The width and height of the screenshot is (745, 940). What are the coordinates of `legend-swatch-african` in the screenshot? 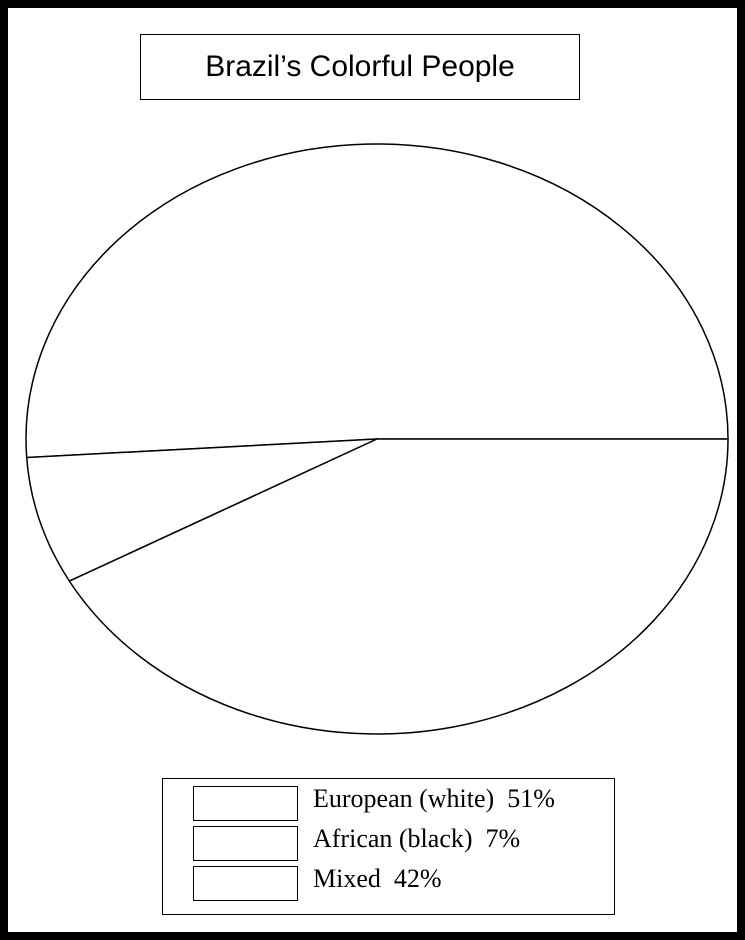 It's located at (245, 843).